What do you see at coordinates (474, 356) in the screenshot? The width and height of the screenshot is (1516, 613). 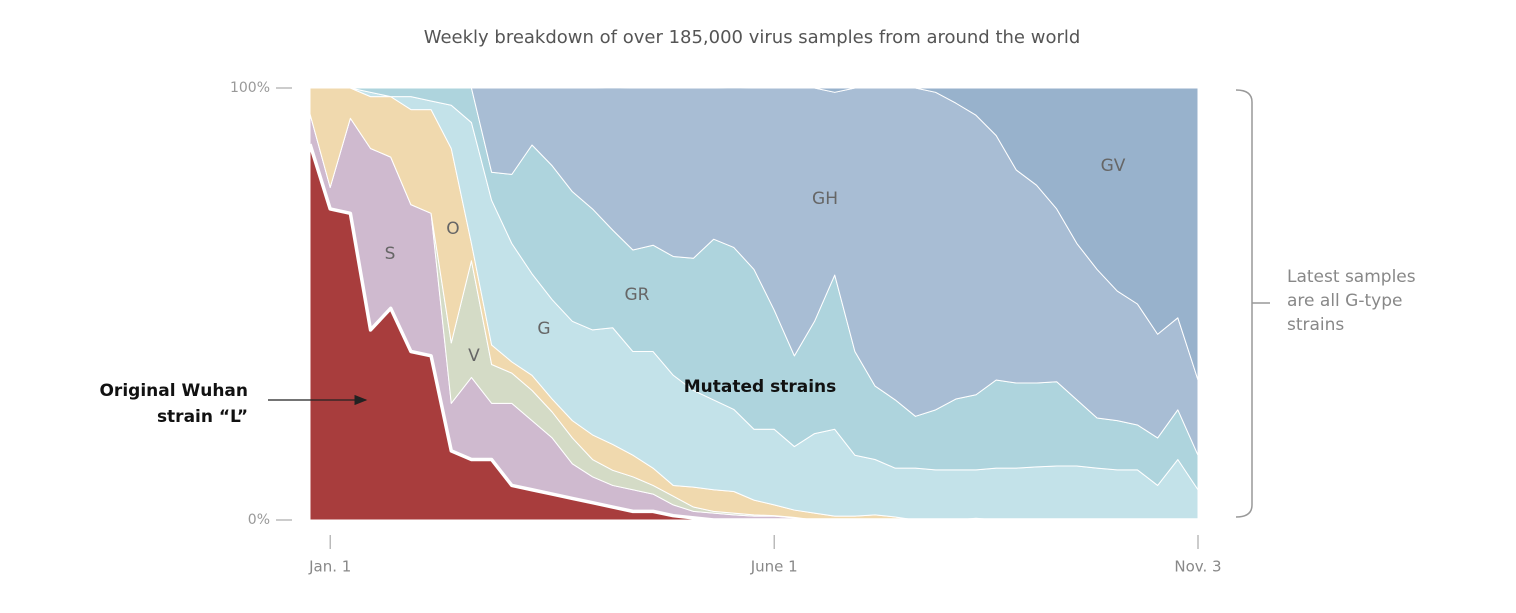 I see `series-label: V` at bounding box center [474, 356].